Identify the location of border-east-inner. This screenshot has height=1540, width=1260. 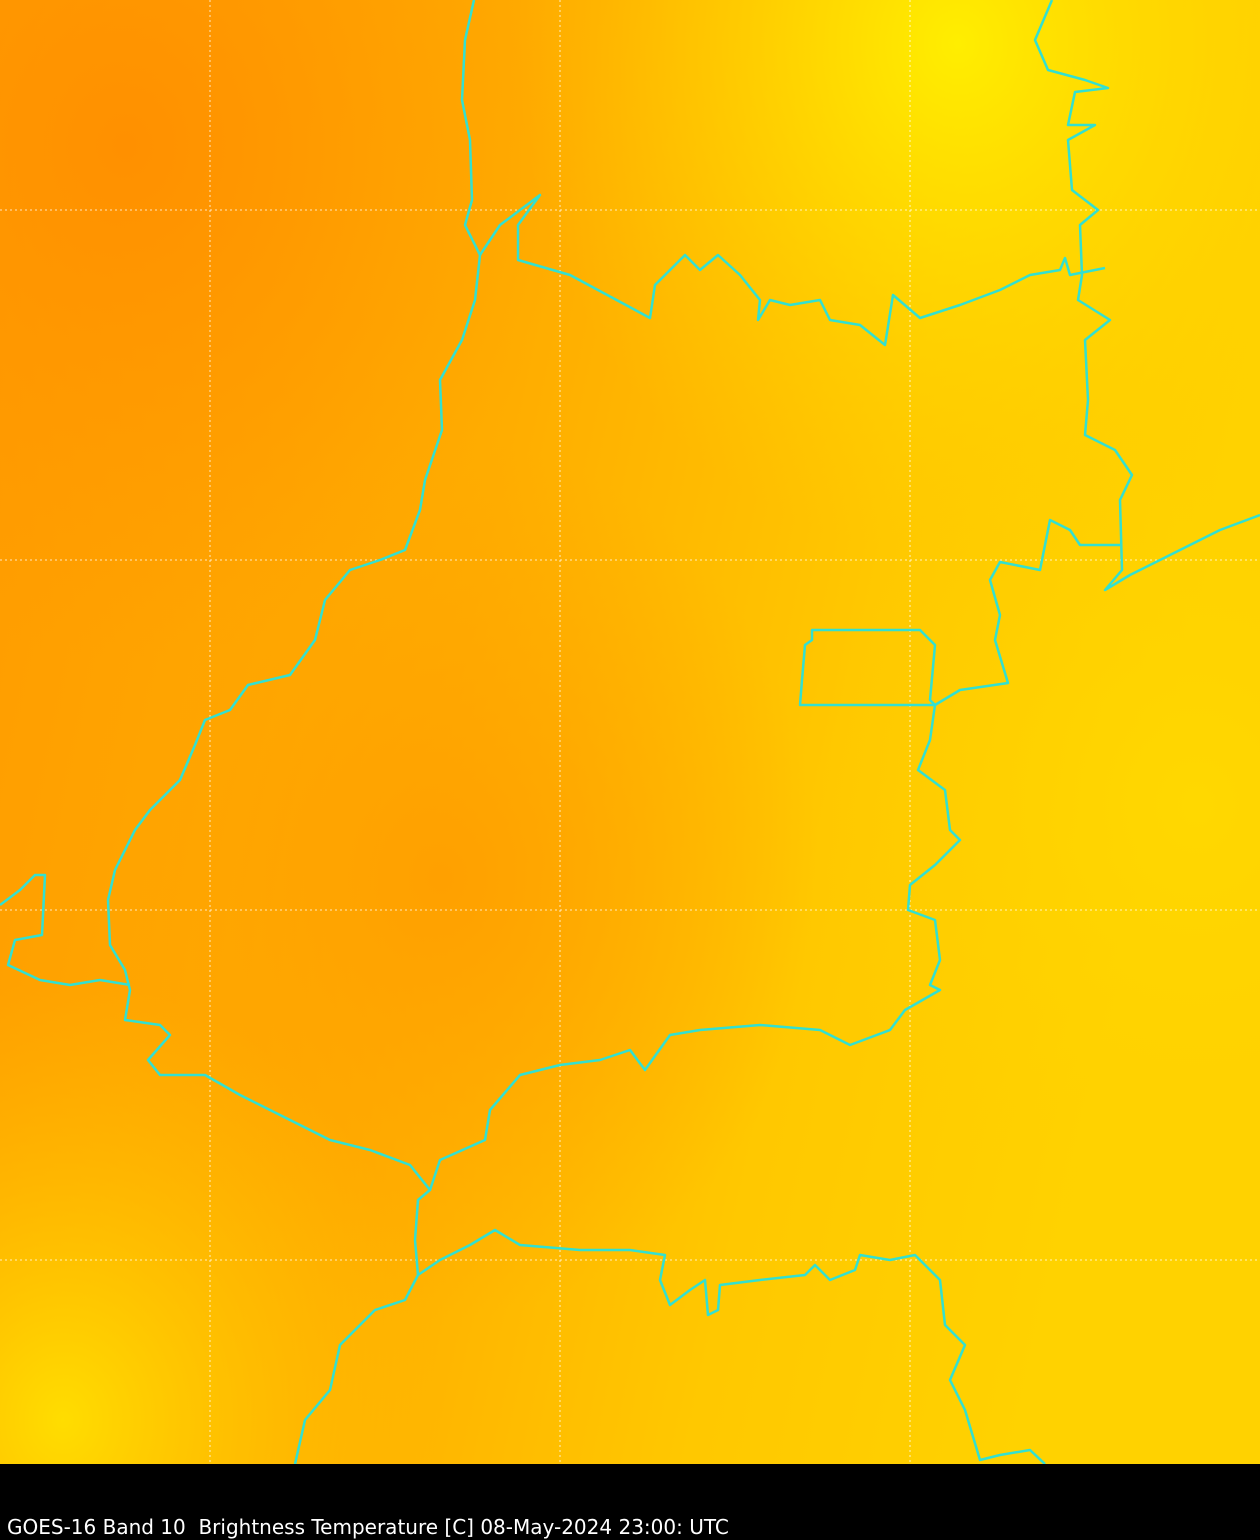
(1027, 612).